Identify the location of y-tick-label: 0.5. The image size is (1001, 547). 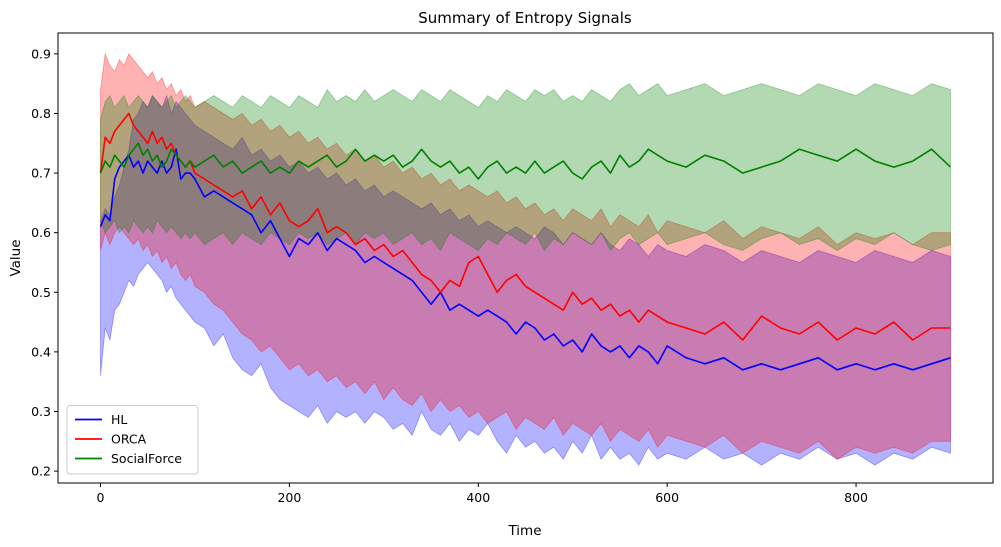
(41, 292).